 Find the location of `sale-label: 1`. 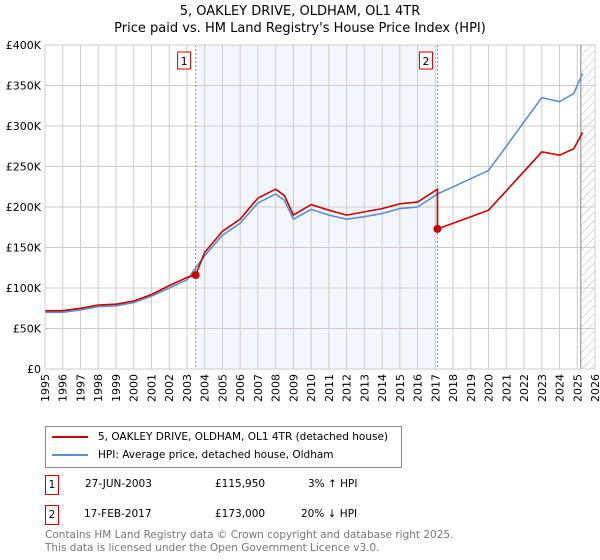

sale-label: 1 is located at coordinates (184, 61).